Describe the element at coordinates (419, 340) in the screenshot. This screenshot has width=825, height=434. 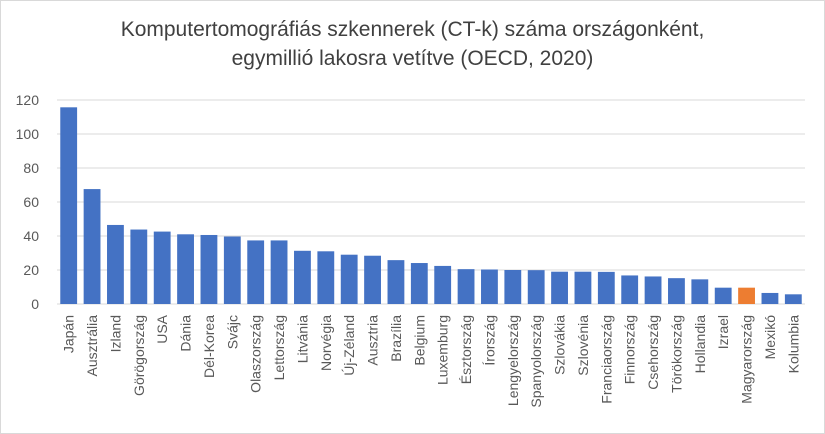
I see `x-tick-label: Belgium` at that location.